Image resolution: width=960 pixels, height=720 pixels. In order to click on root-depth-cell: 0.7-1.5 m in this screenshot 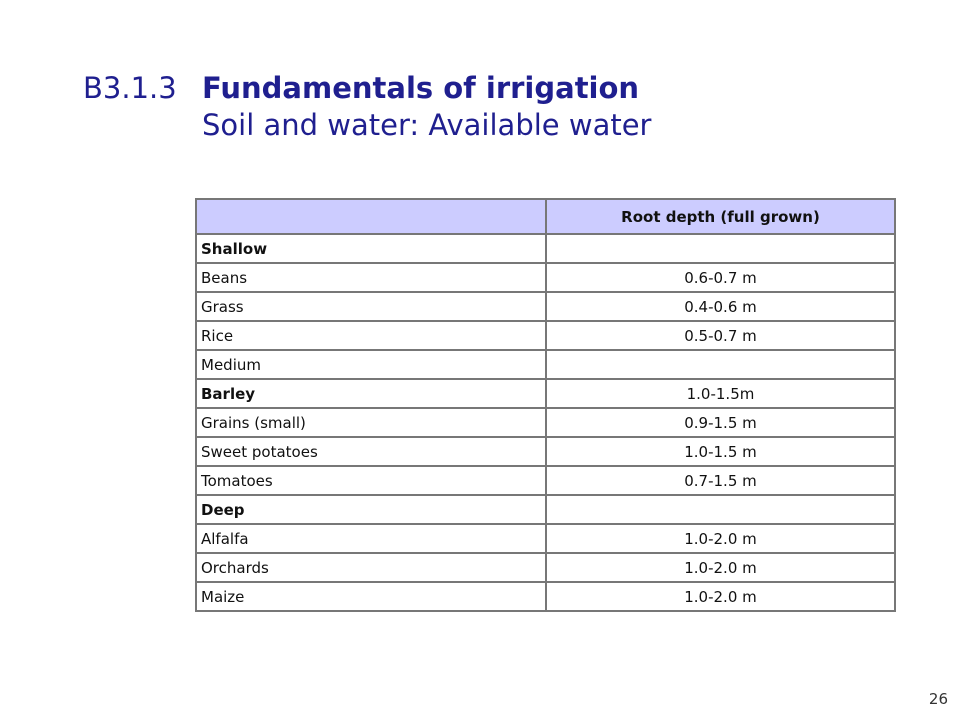, I will do `click(720, 480)`.